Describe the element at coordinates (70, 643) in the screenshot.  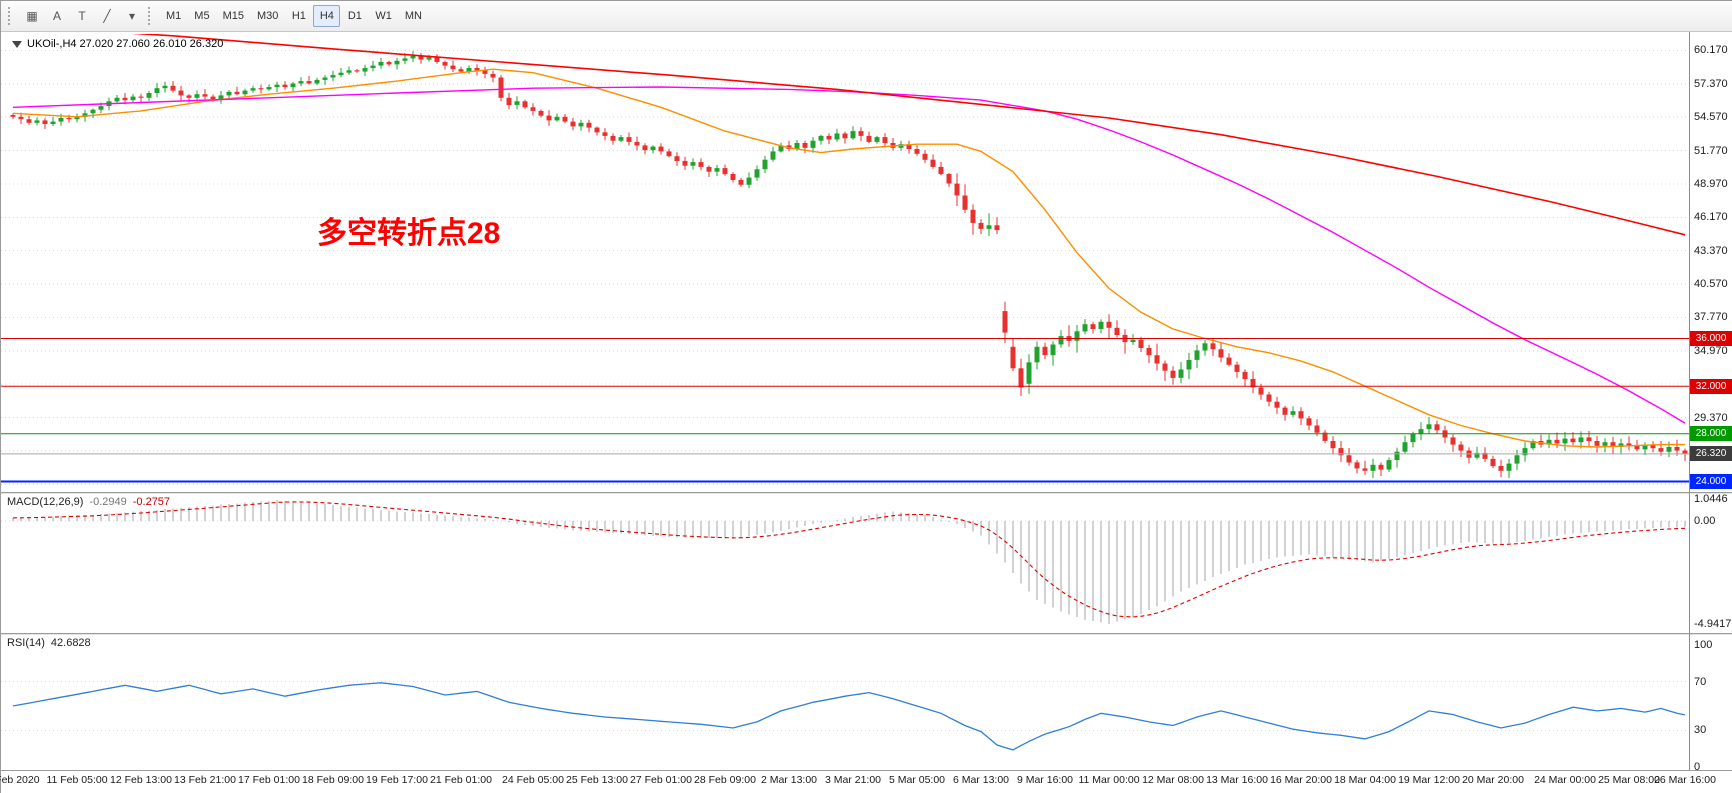
I see `rsi-value: 42.6828` at that location.